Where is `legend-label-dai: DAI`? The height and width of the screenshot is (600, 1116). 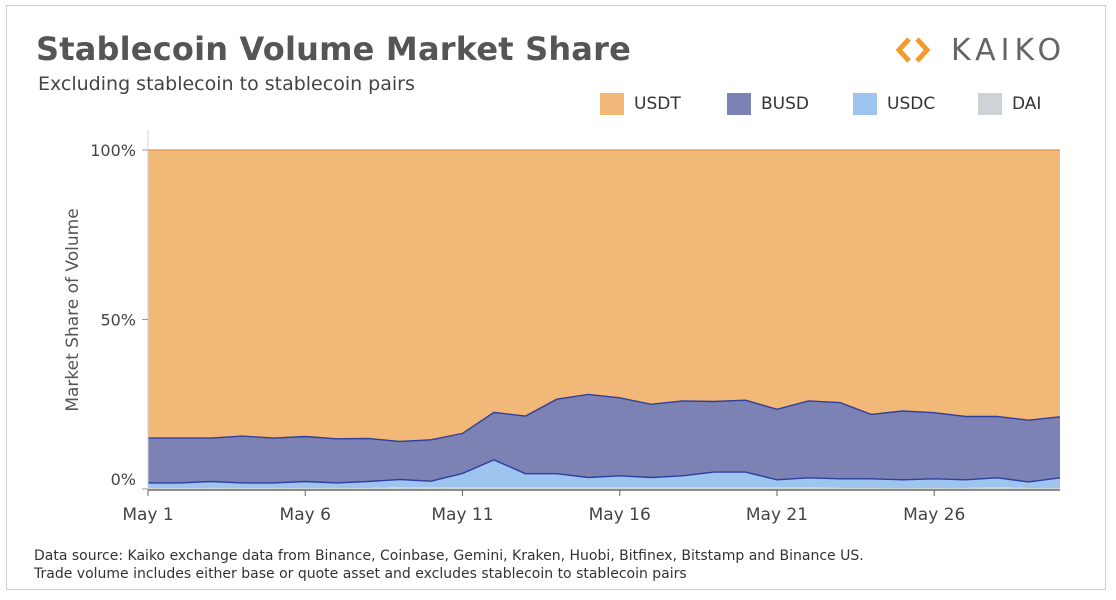
legend-label-dai: DAI is located at coordinates (1027, 104).